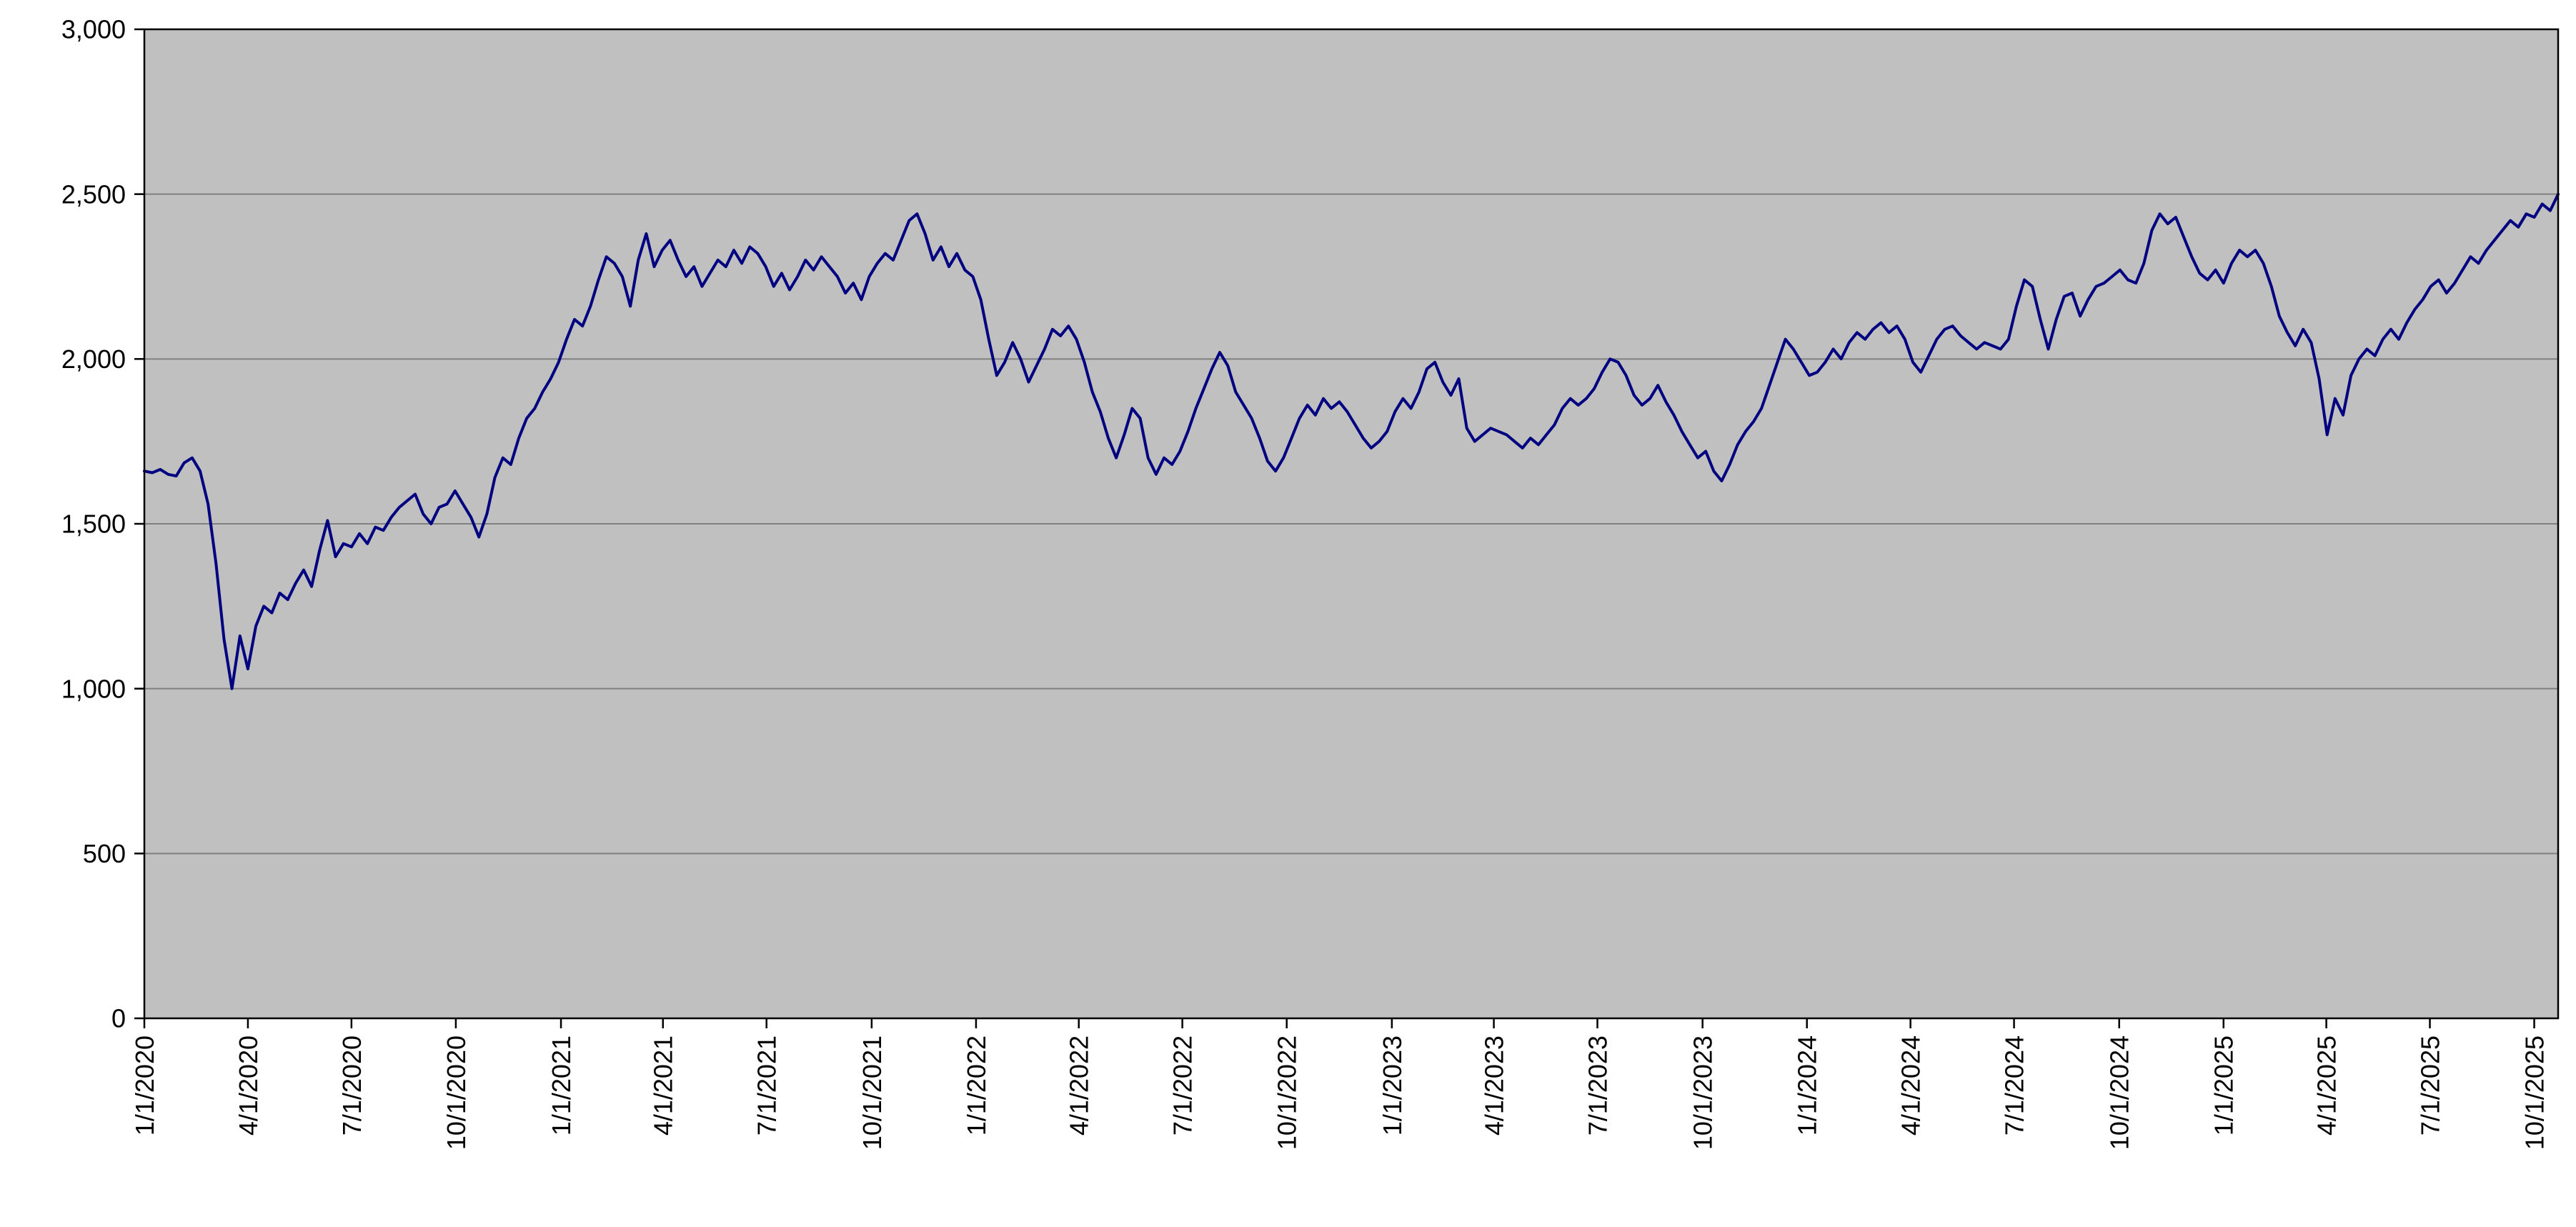  Describe the element at coordinates (561, 1085) in the screenshot. I see `x-axis-tick-label: 1/1/2021` at that location.